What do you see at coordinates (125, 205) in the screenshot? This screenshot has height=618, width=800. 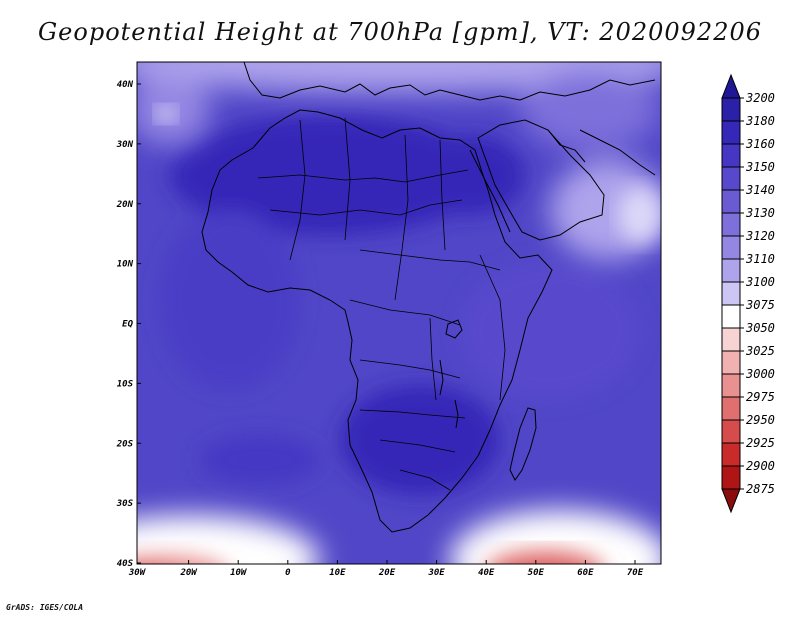 I see `lat-tick-label: 20N` at bounding box center [125, 205].